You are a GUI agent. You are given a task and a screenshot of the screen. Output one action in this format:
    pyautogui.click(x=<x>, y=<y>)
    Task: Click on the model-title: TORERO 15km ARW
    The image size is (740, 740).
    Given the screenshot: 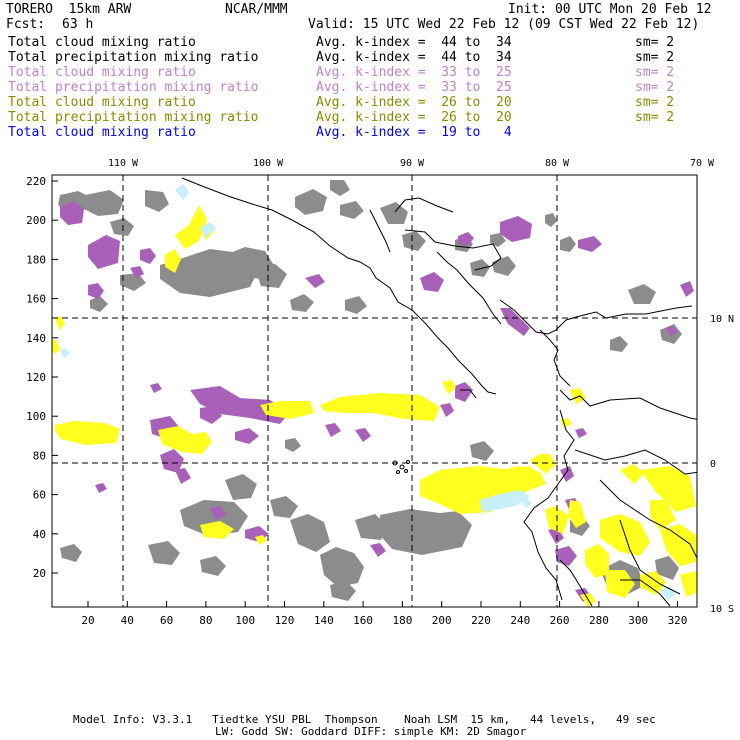 What is the action you would take?
    pyautogui.click(x=69, y=9)
    